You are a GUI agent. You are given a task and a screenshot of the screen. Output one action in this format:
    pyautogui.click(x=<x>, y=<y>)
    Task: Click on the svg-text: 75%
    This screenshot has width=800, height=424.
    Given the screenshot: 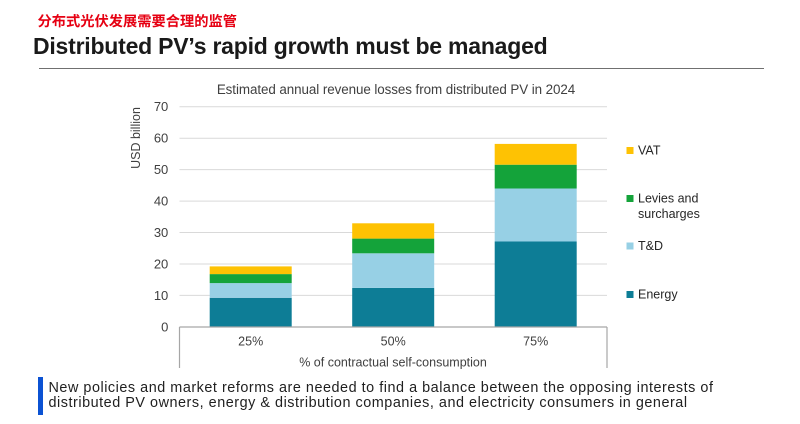 What is the action you would take?
    pyautogui.click(x=535, y=342)
    